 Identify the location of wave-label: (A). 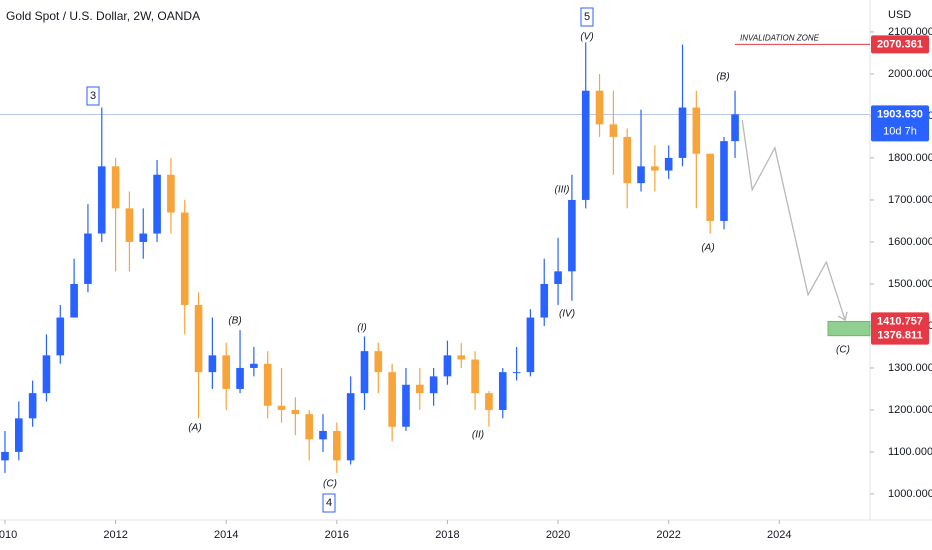
(707, 248).